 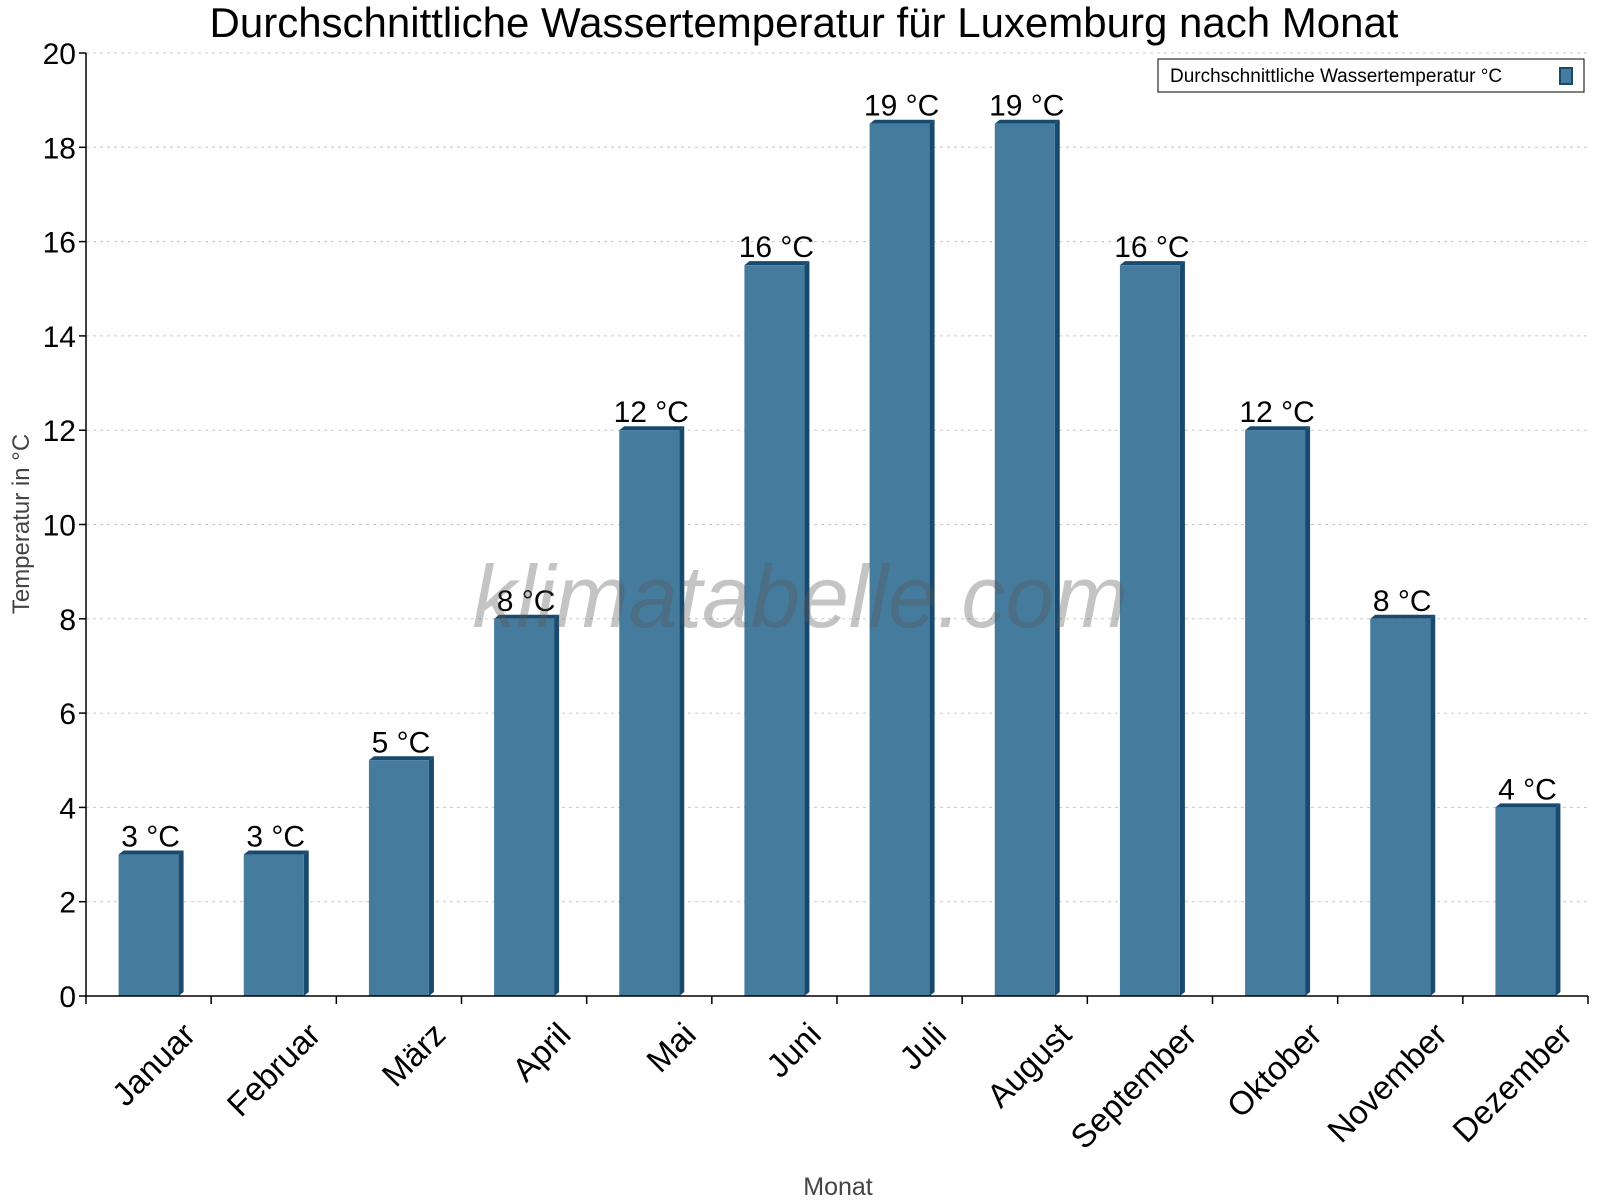 I want to click on y-tick-label: 10, so click(x=59, y=526).